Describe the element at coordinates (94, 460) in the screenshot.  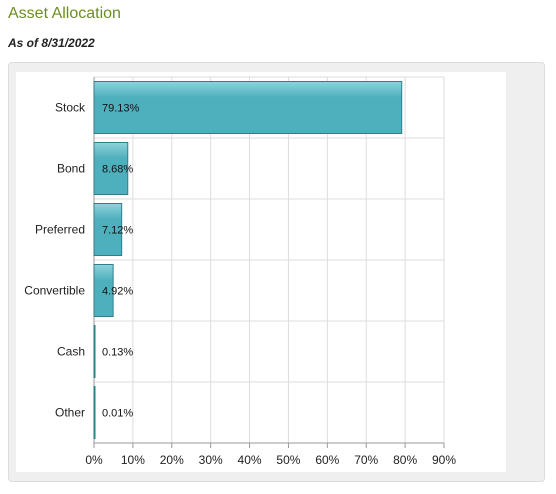
I see `x-tick-label-0: 0%` at that location.